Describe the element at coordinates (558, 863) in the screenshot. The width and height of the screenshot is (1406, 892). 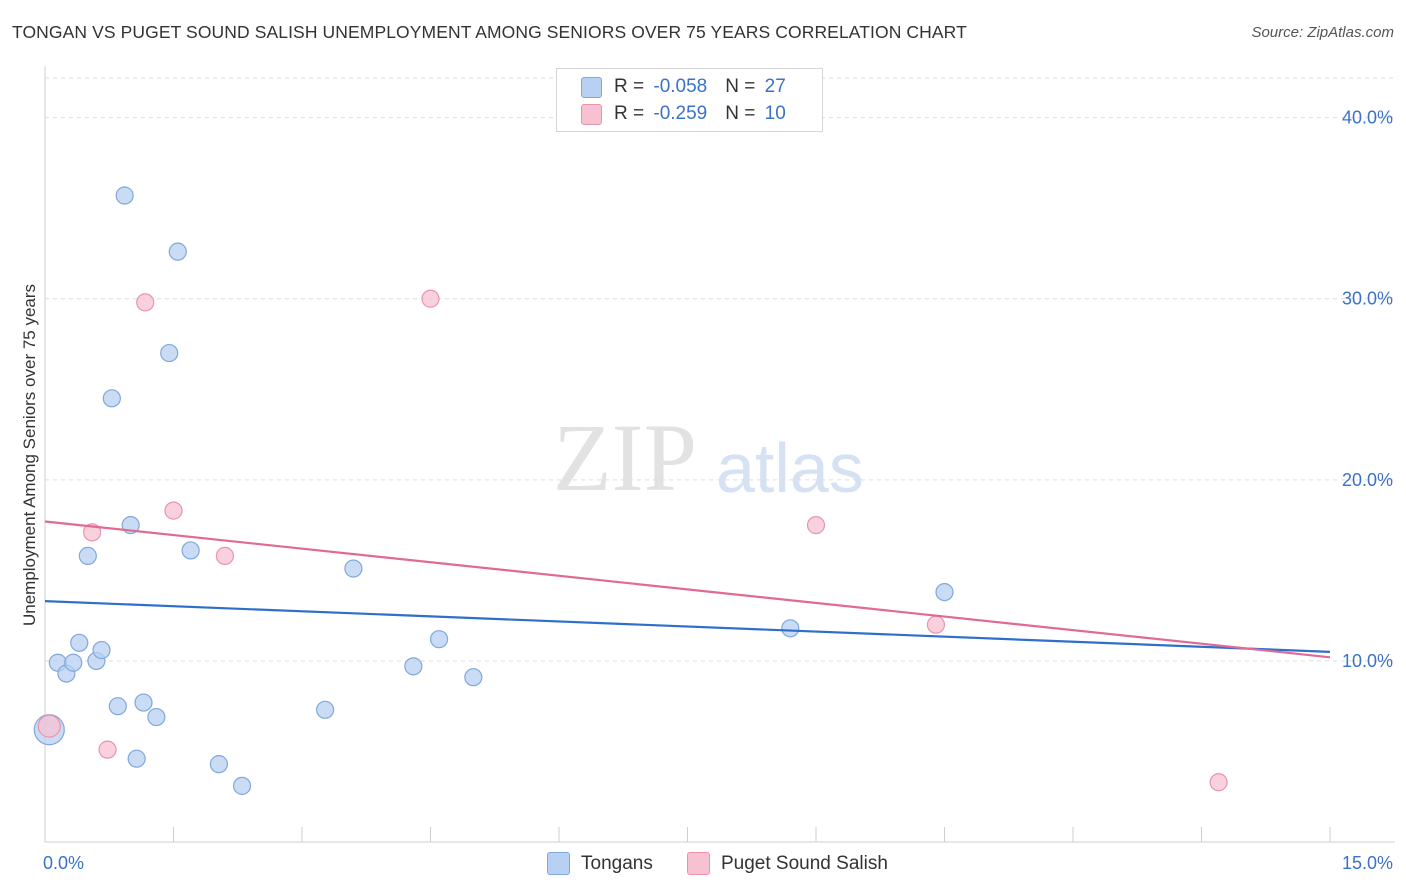
I see `bottom-swatch-tongans` at that location.